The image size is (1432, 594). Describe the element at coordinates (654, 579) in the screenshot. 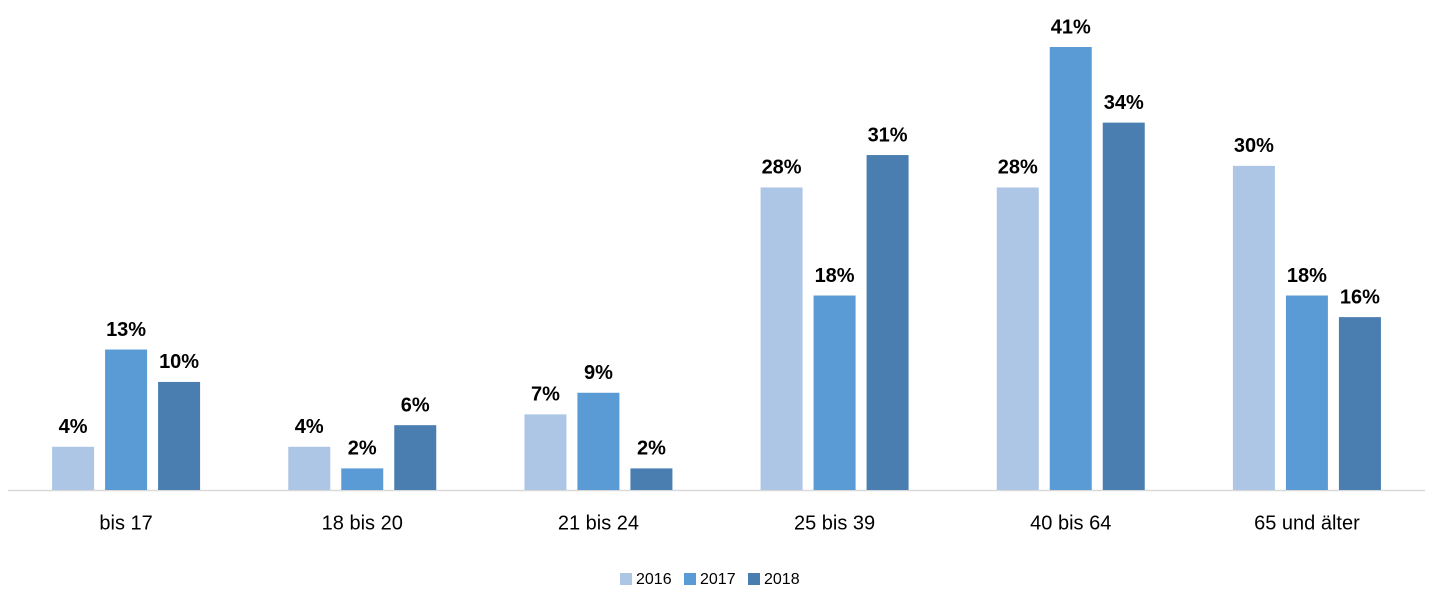

I see `legend-label: 2016` at that location.